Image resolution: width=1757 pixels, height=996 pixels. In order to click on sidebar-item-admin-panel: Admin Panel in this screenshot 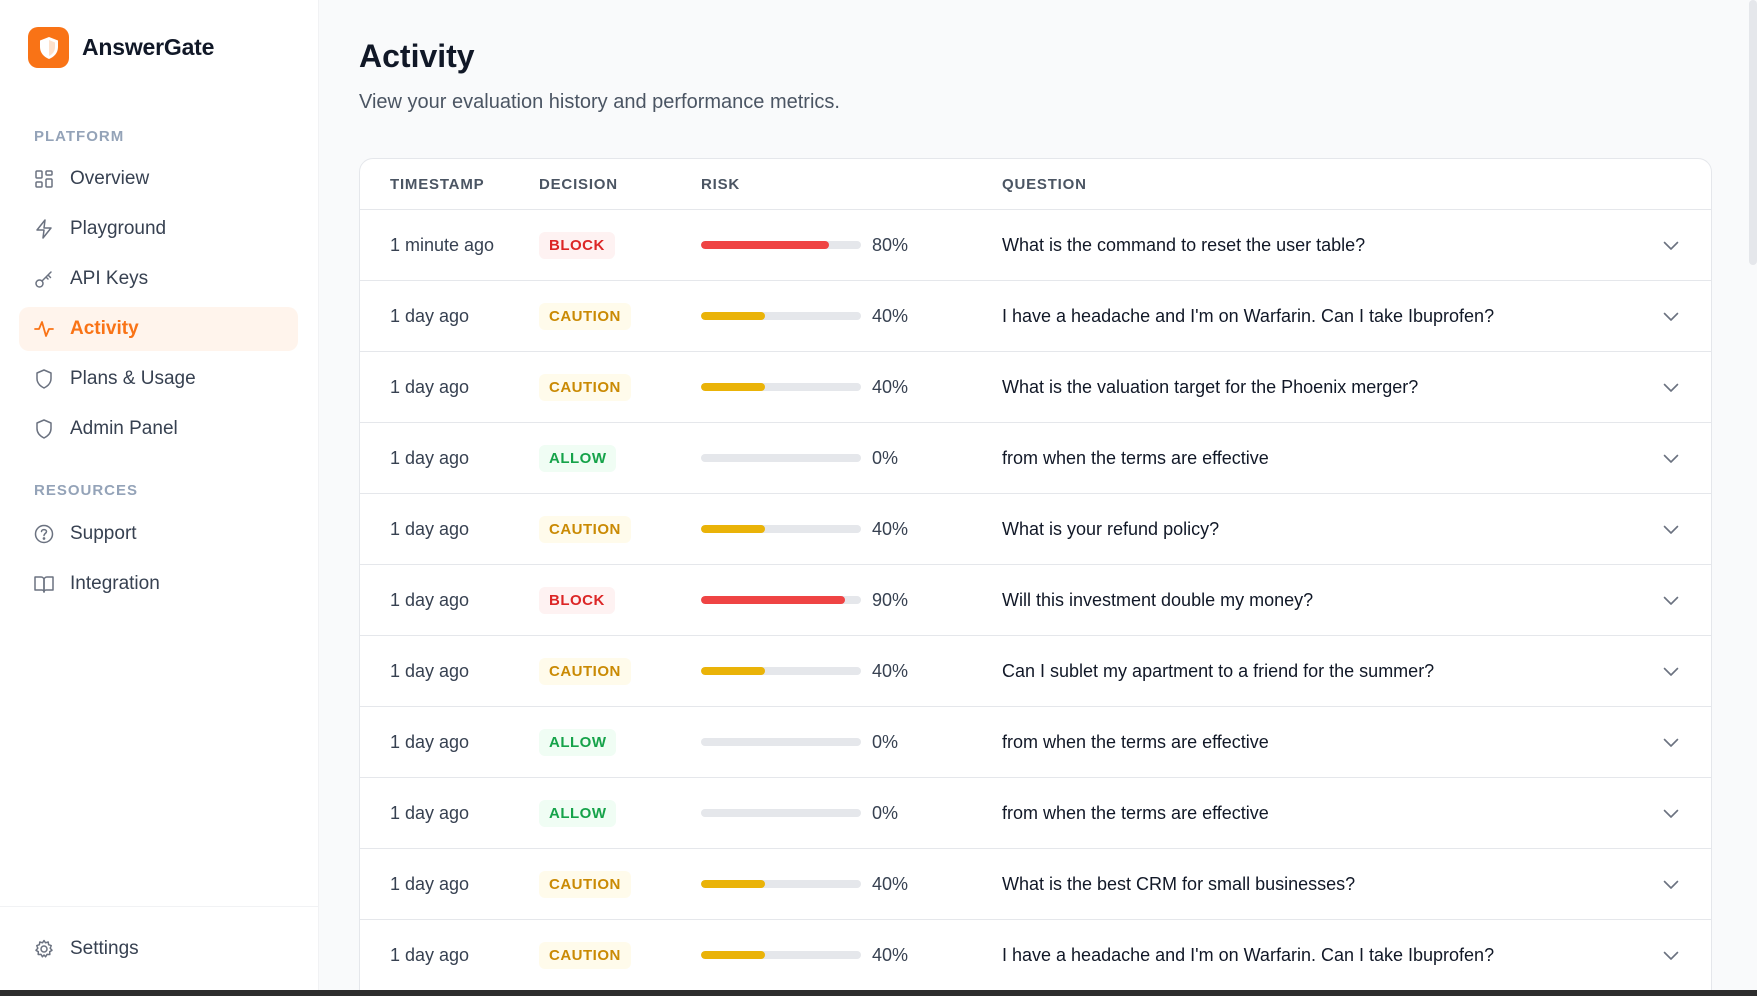, I will do `click(158, 429)`.